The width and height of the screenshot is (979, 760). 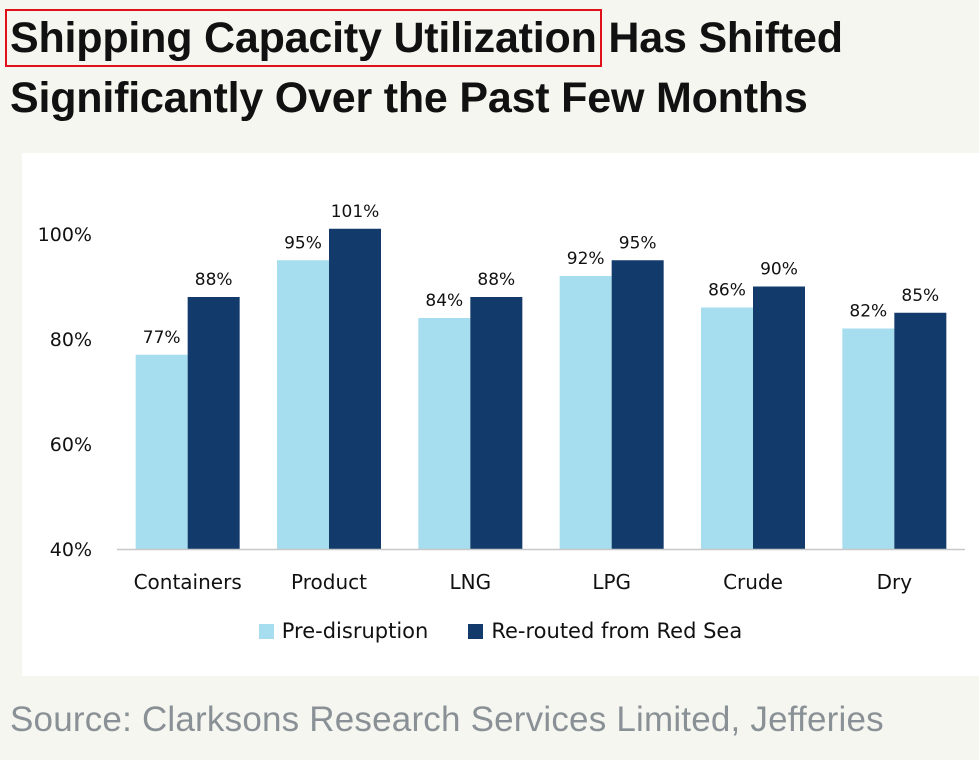 What do you see at coordinates (779, 270) in the screenshot?
I see `data-label: 90%` at bounding box center [779, 270].